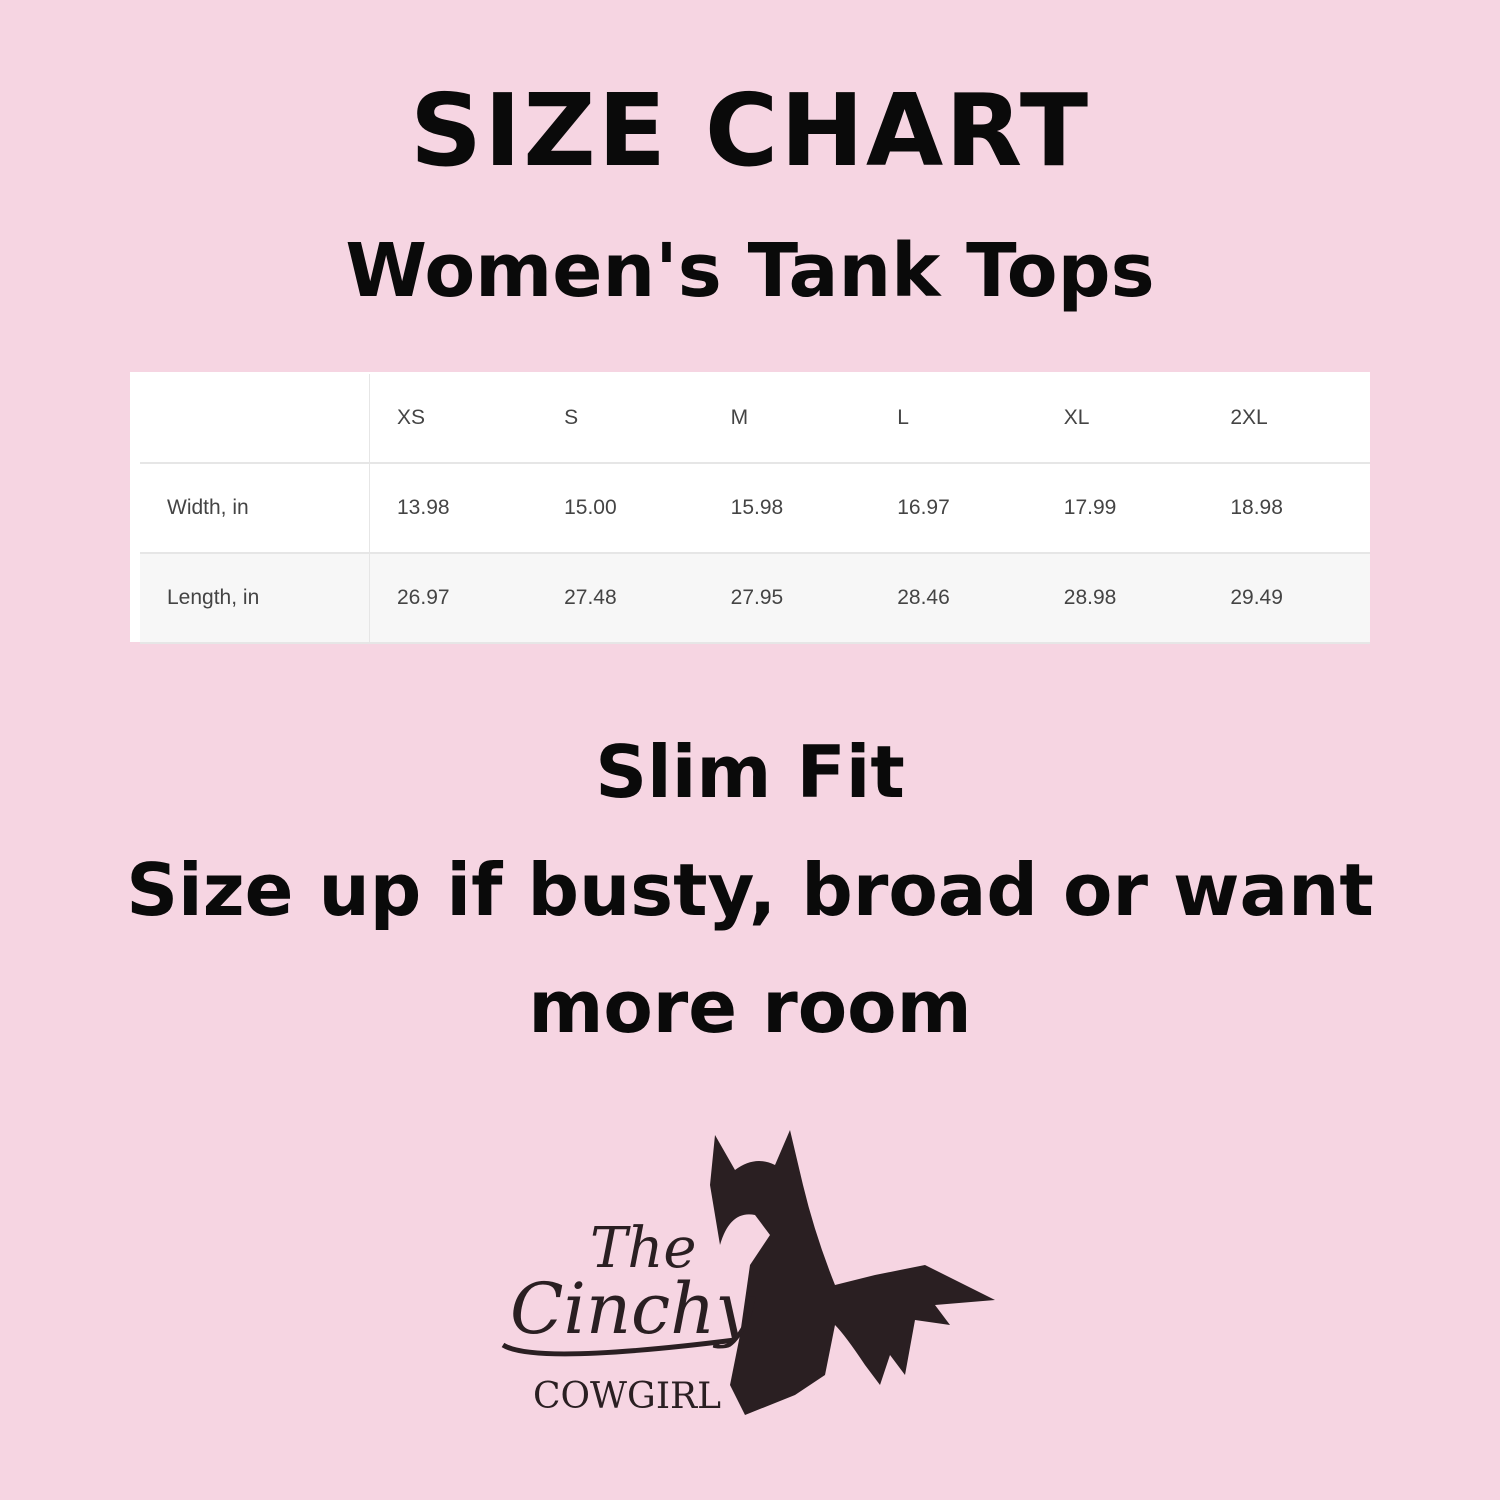 This screenshot has width=1500, height=1500. Describe the element at coordinates (852, 1272) in the screenshot. I see `horse-head-icon` at that location.